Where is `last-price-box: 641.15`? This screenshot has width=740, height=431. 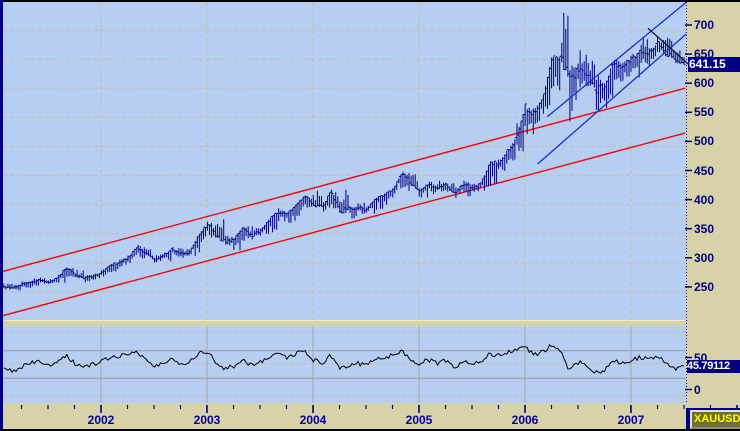 last-price-box: 641.15 is located at coordinates (714, 64).